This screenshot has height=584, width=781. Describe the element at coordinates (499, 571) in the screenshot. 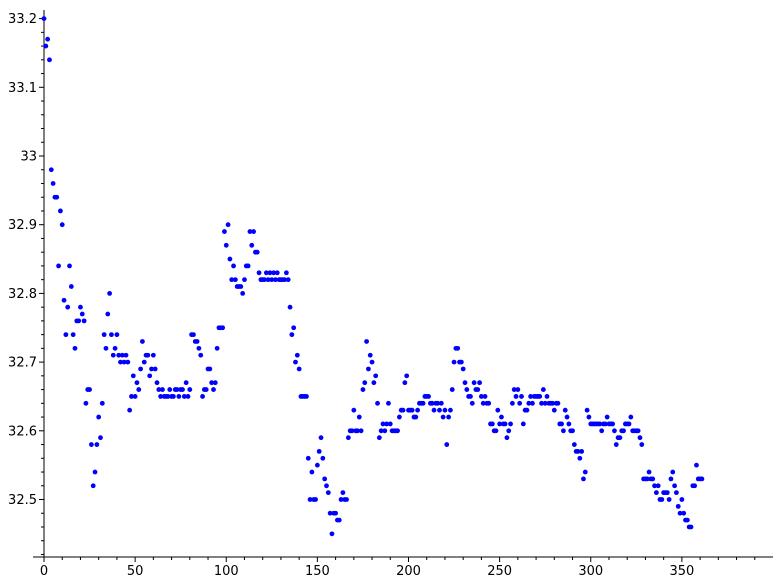

I see `x-tick-label: 250` at that location.